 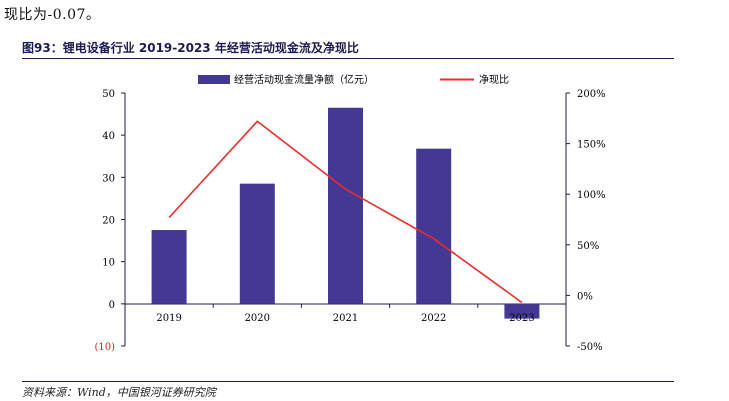 What do you see at coordinates (168, 318) in the screenshot?
I see `x-tick-label: 2019` at bounding box center [168, 318].